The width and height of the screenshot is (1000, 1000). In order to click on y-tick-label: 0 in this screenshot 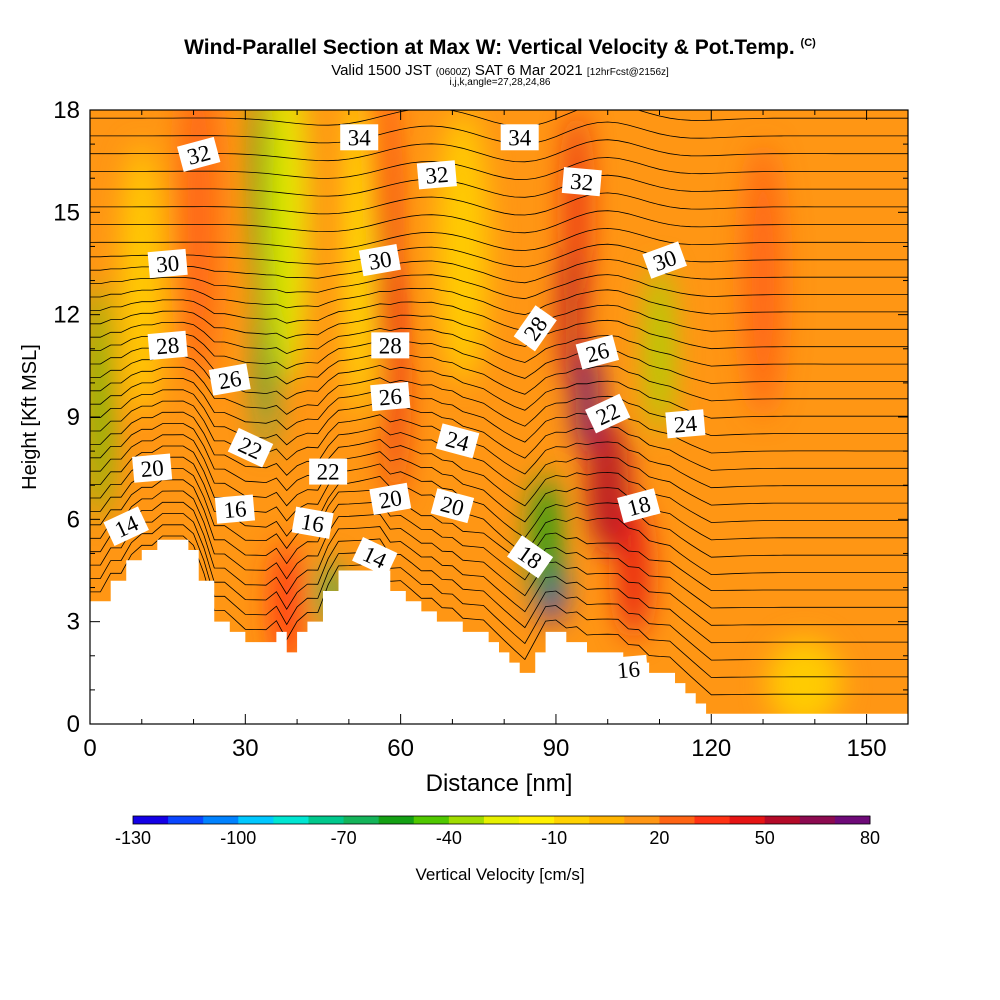, I will do `click(73, 724)`.